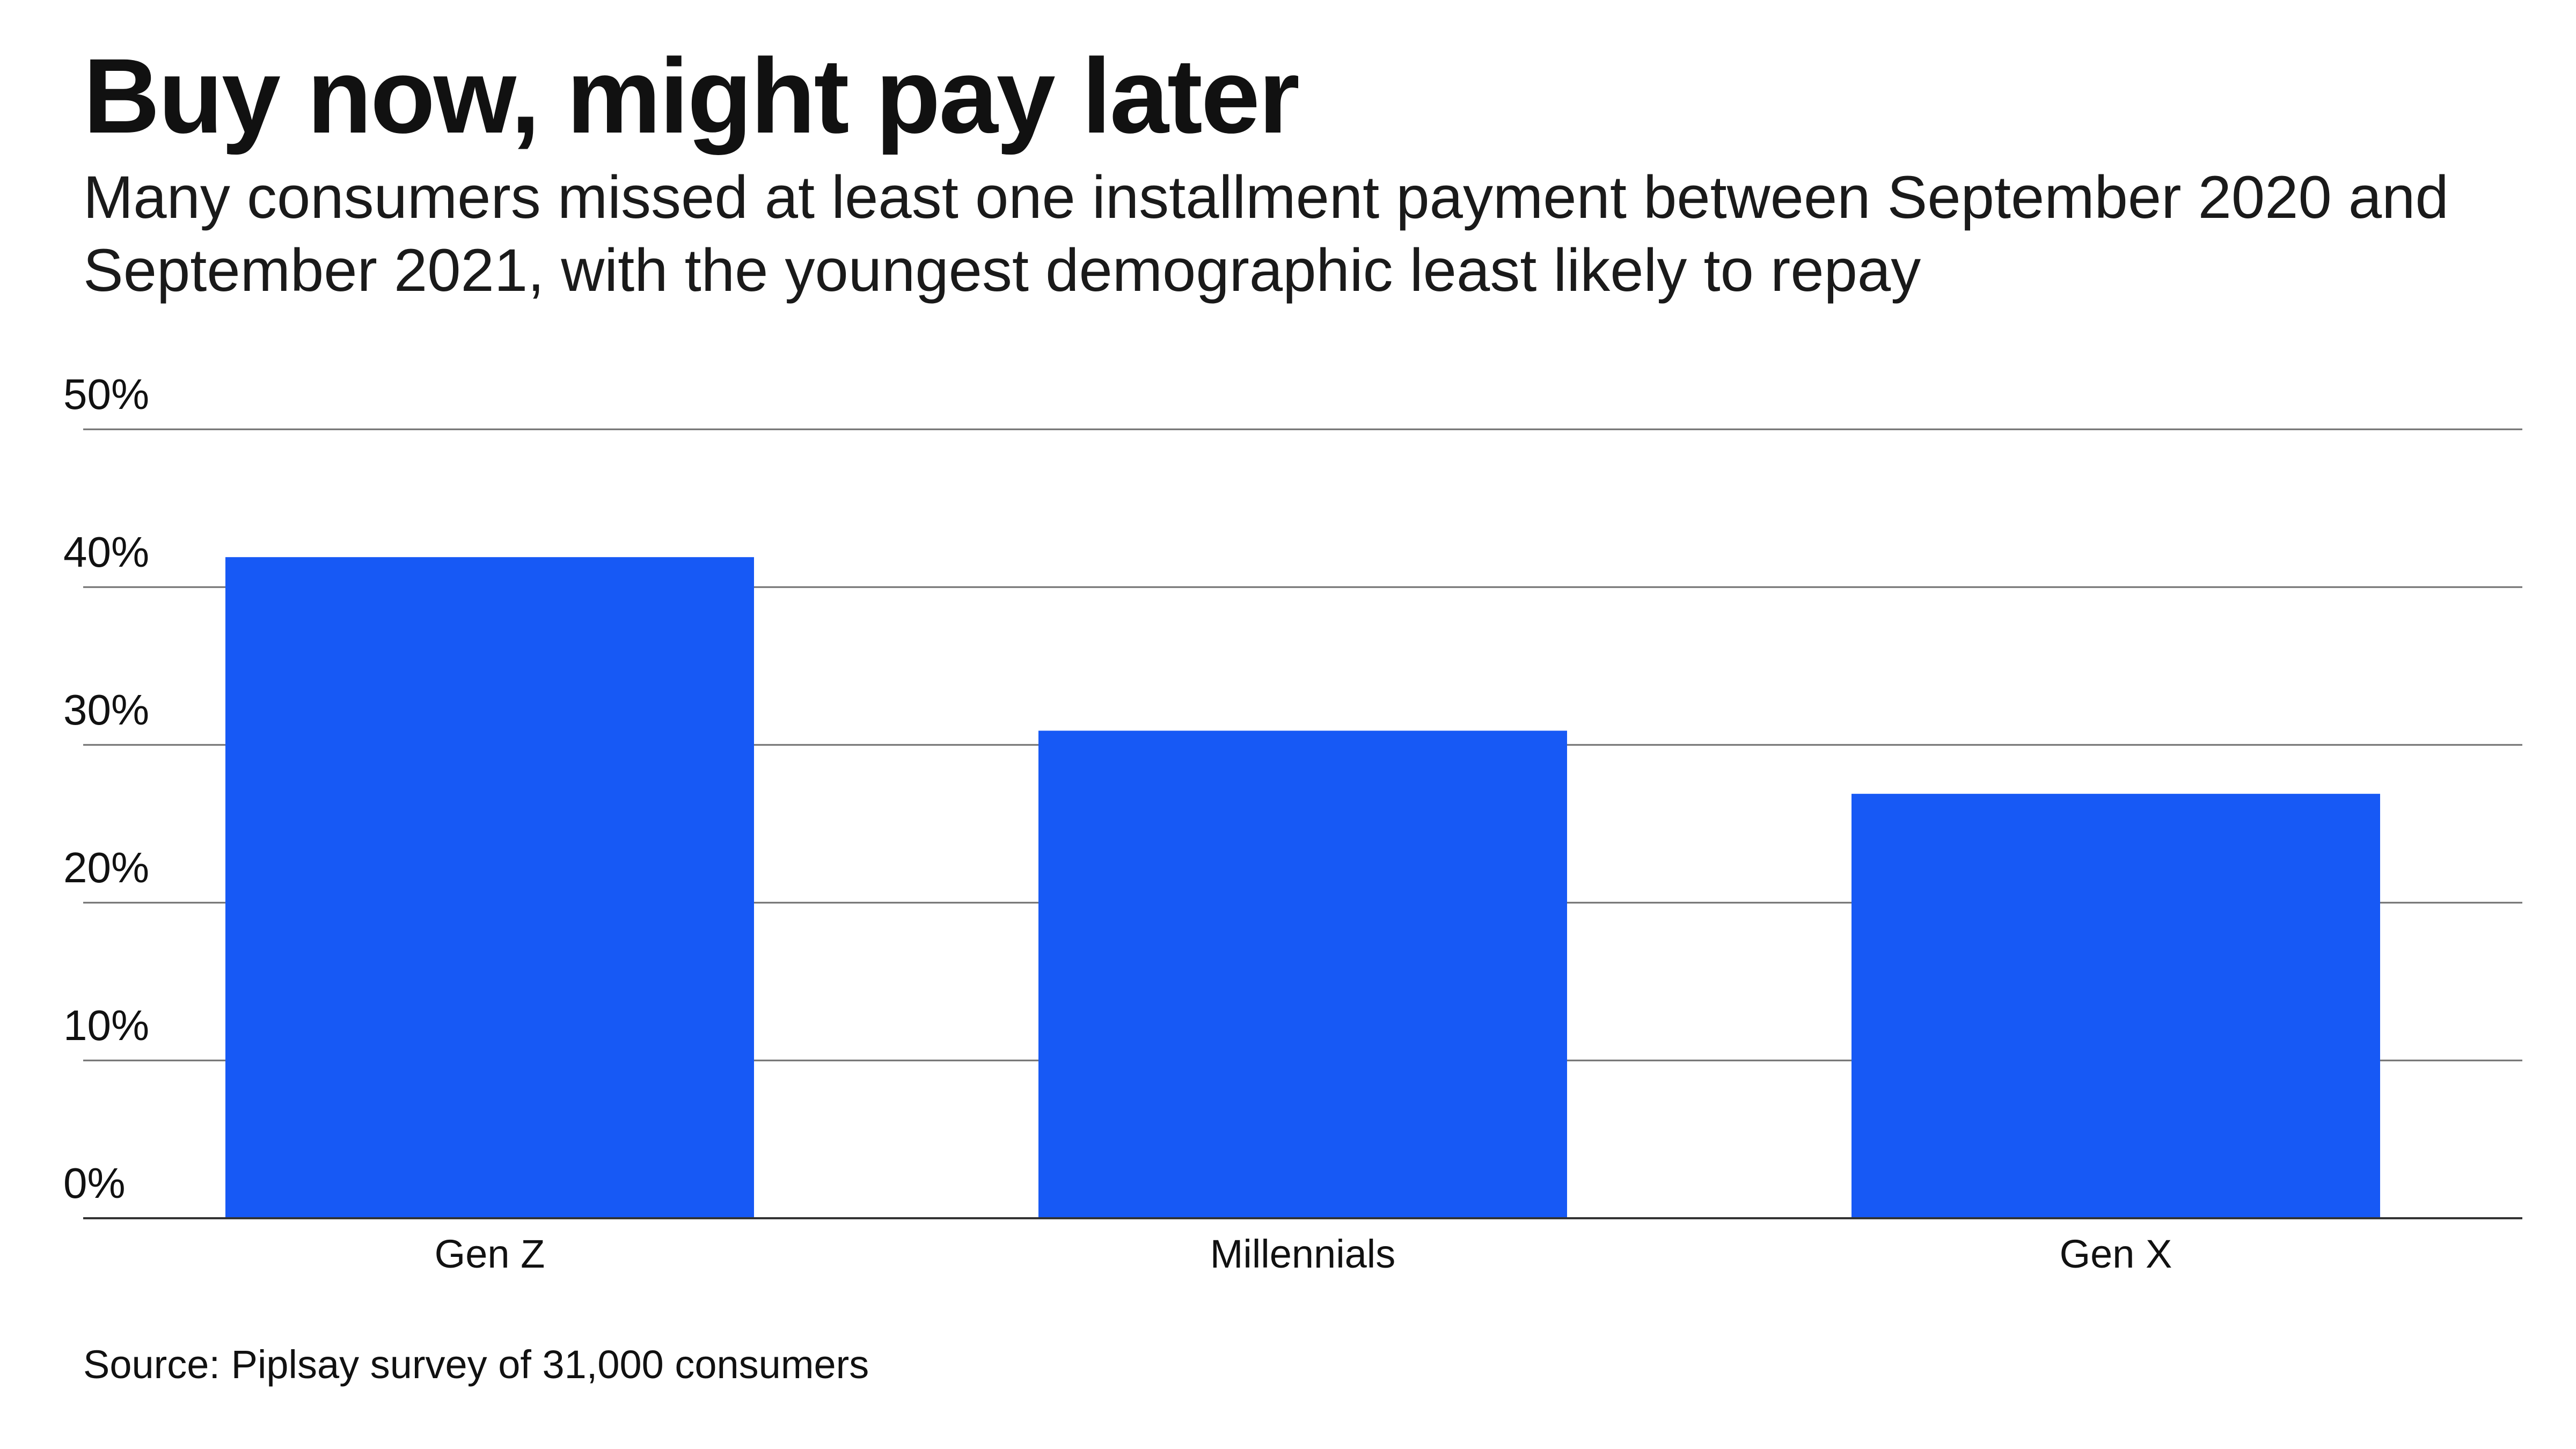  Describe the element at coordinates (2116, 1254) in the screenshot. I see `x-category-label: Gen X` at that location.